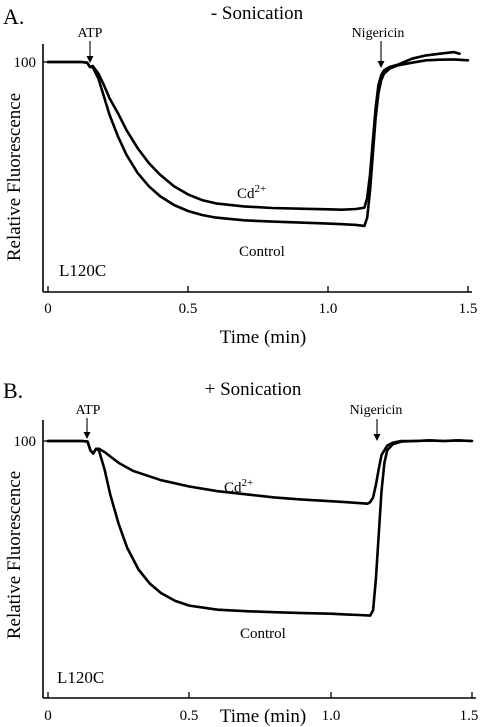 This screenshot has height=727, width=482. Describe the element at coordinates (331, 716) in the screenshot. I see `panel-b-x-tick-label-2: 1.0` at that location.